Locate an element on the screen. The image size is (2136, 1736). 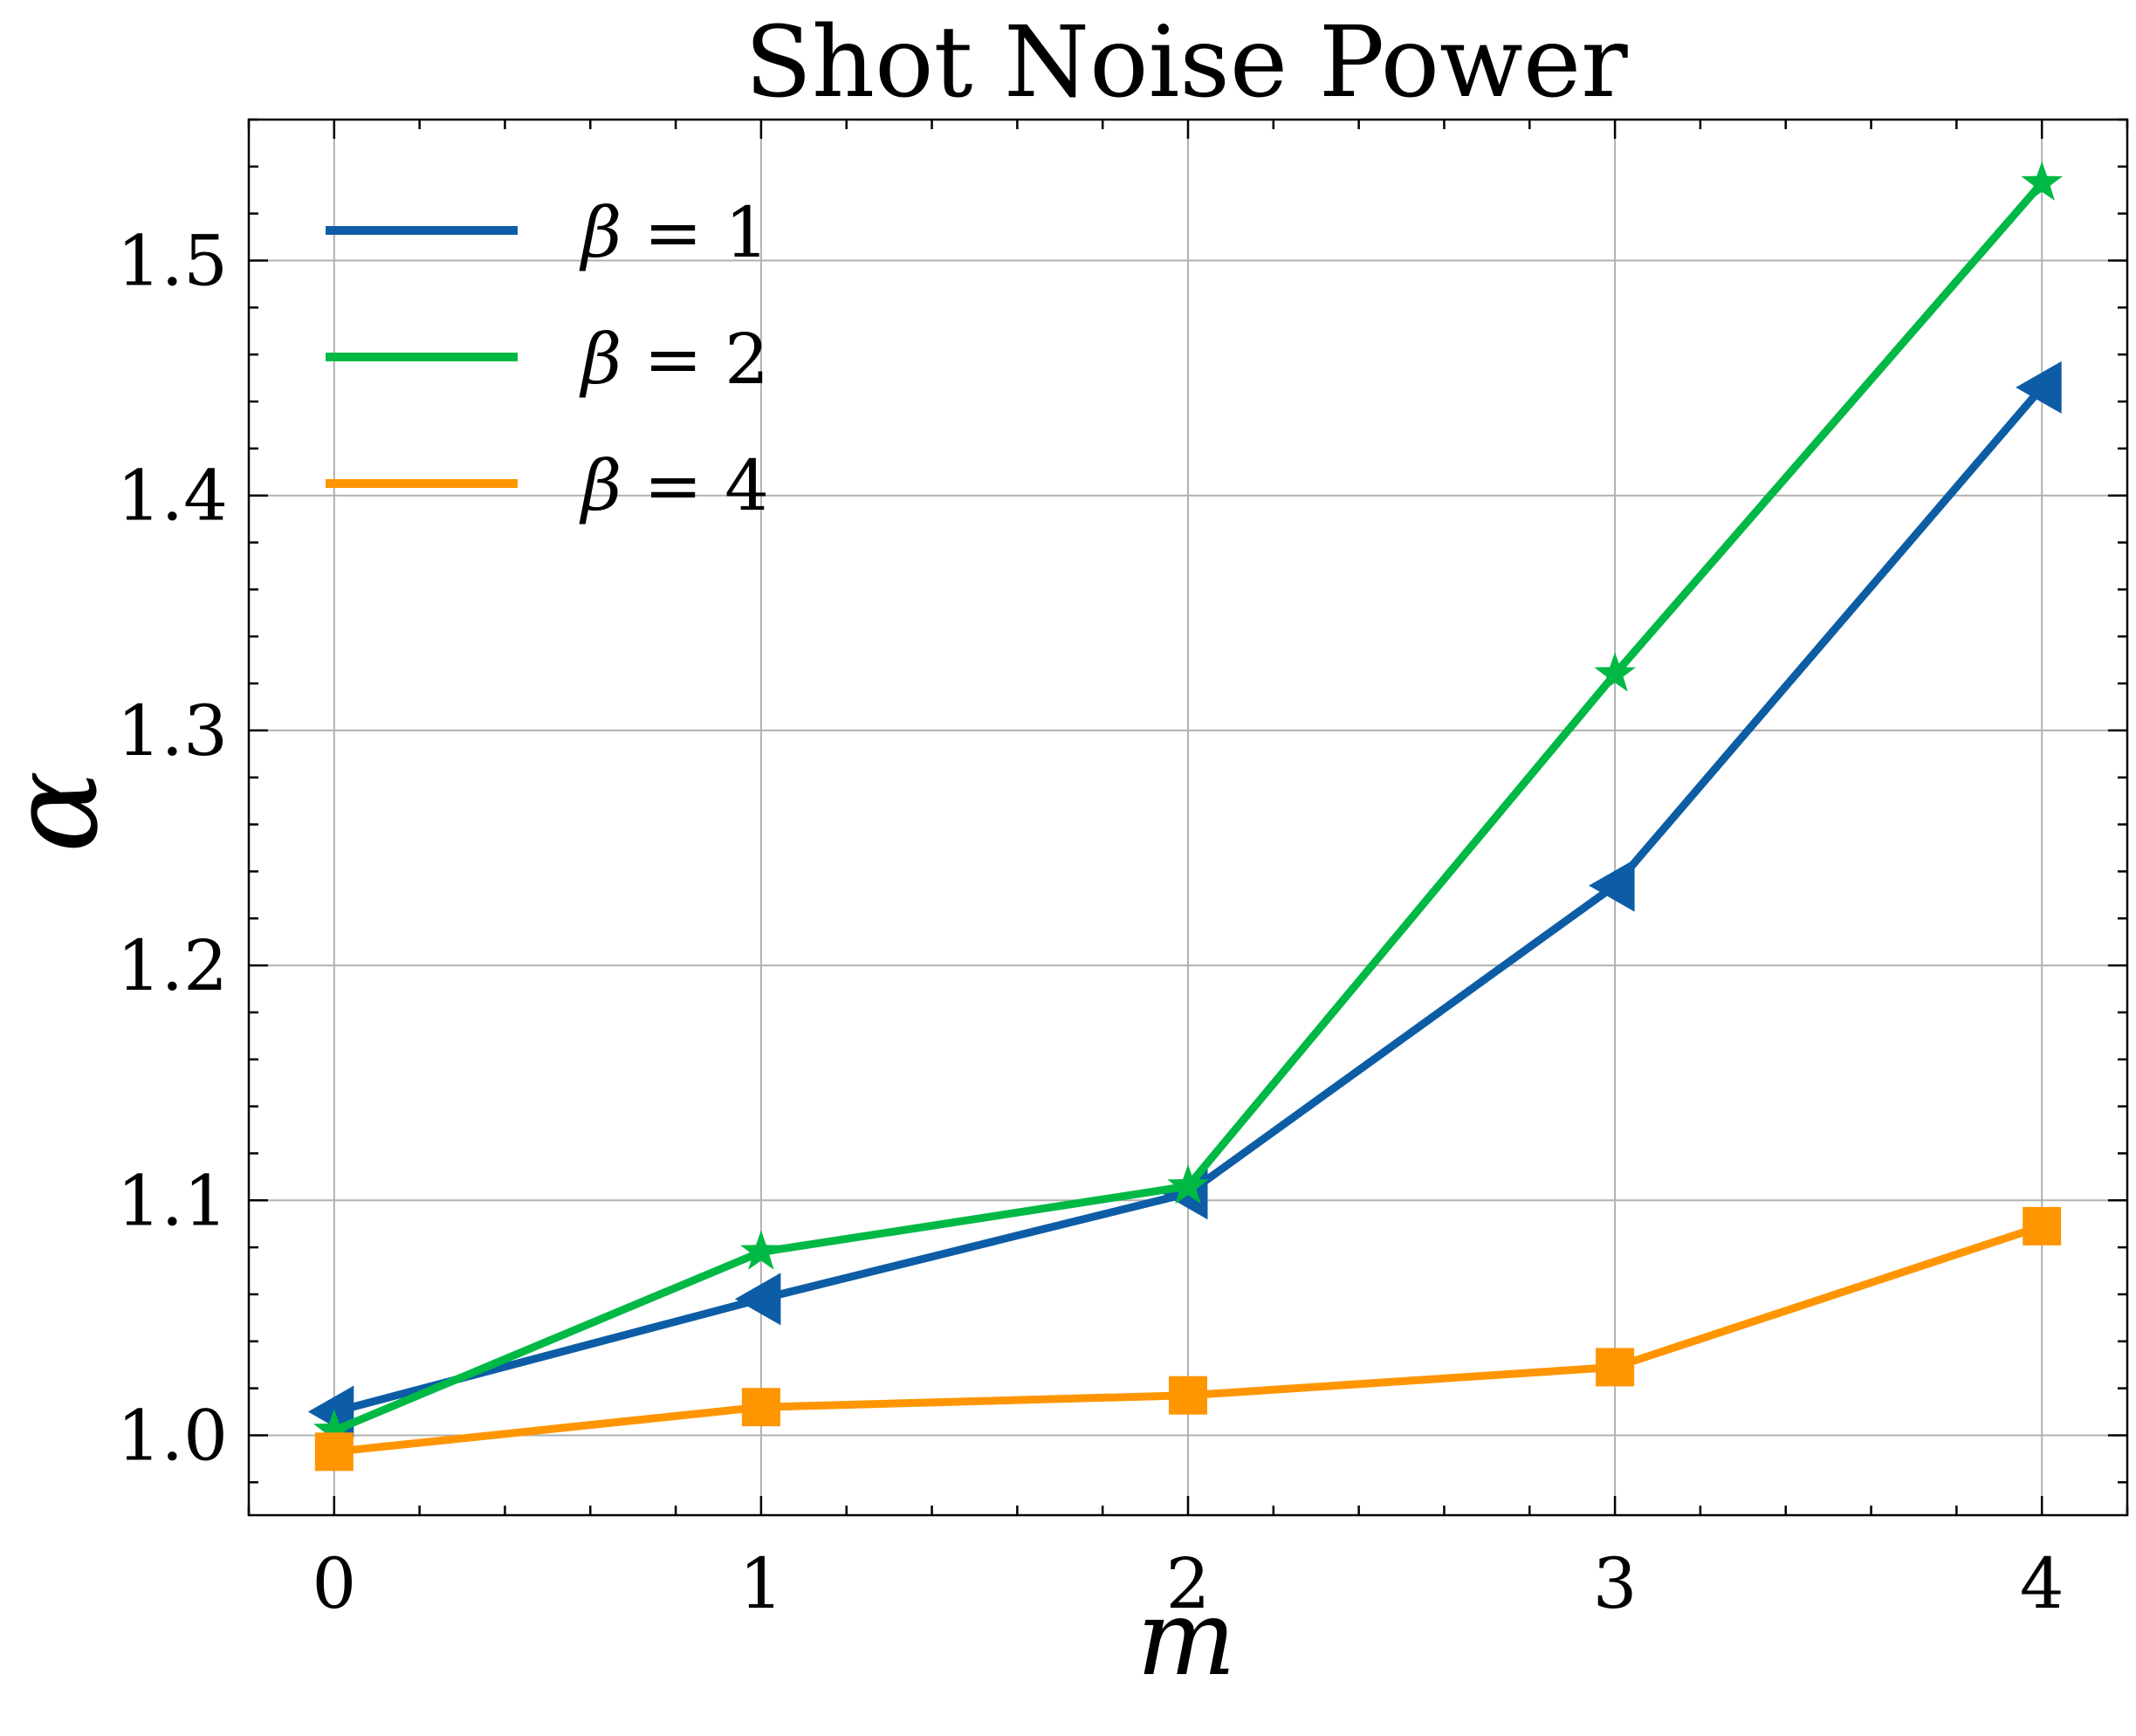
legend-label-1: β = 1 is located at coordinates (674, 233).